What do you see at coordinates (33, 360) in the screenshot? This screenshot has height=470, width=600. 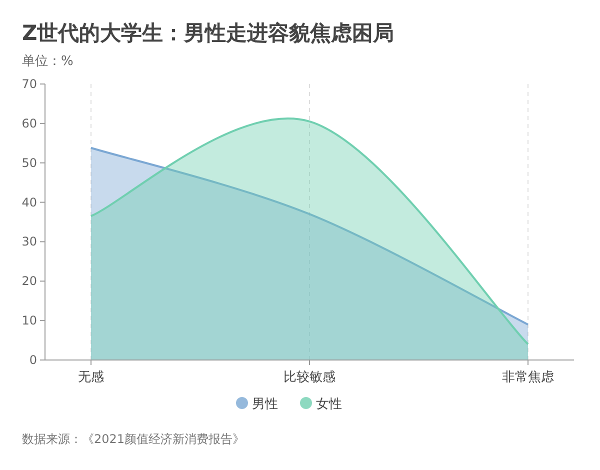 I see `y-tick-label: 0` at bounding box center [33, 360].